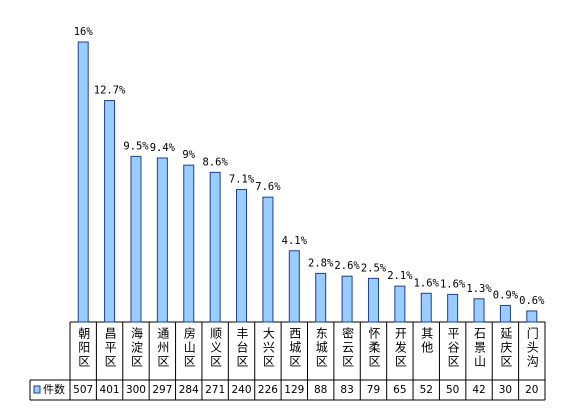 This screenshot has width=578, height=420. What do you see at coordinates (242, 348) in the screenshot?
I see `category-label: 丰台区` at bounding box center [242, 348].